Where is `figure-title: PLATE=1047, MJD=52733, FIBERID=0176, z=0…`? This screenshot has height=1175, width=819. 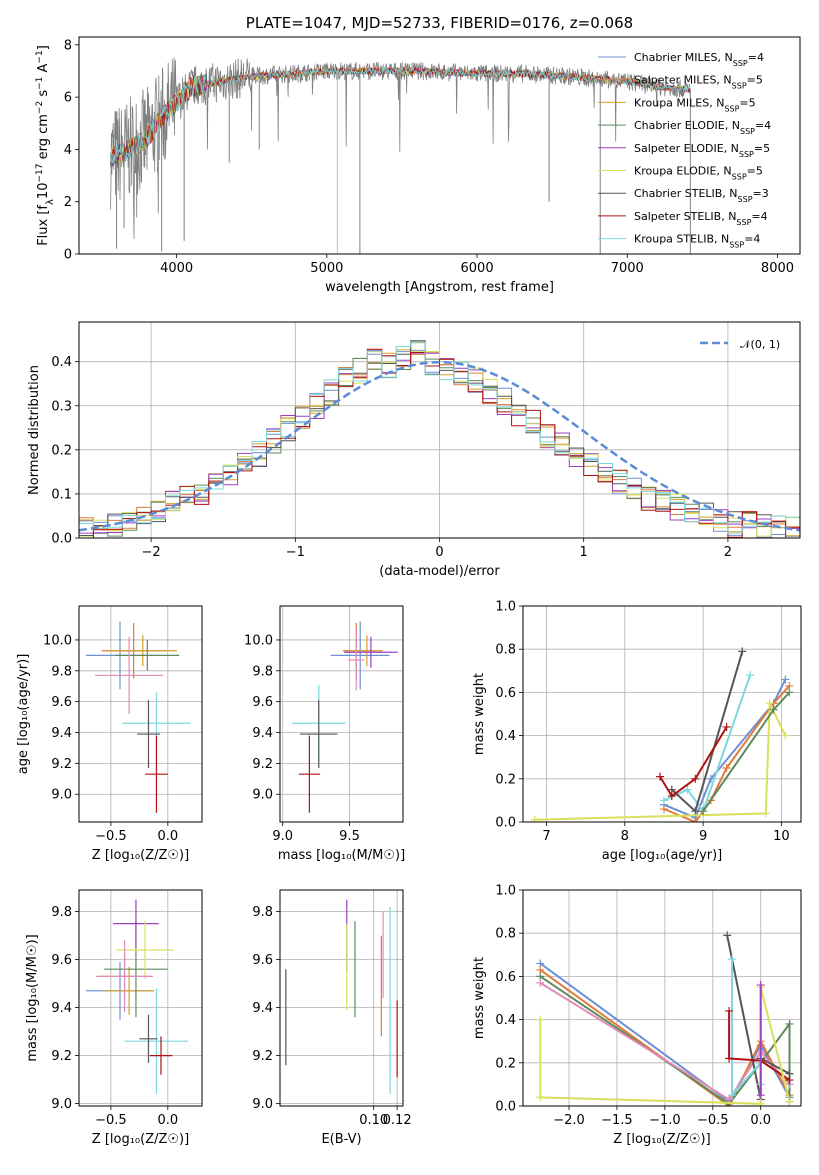 figure-title: PLATE=1047, MJD=52733, FIBERID=0176, z=0… is located at coordinates (439, 23).